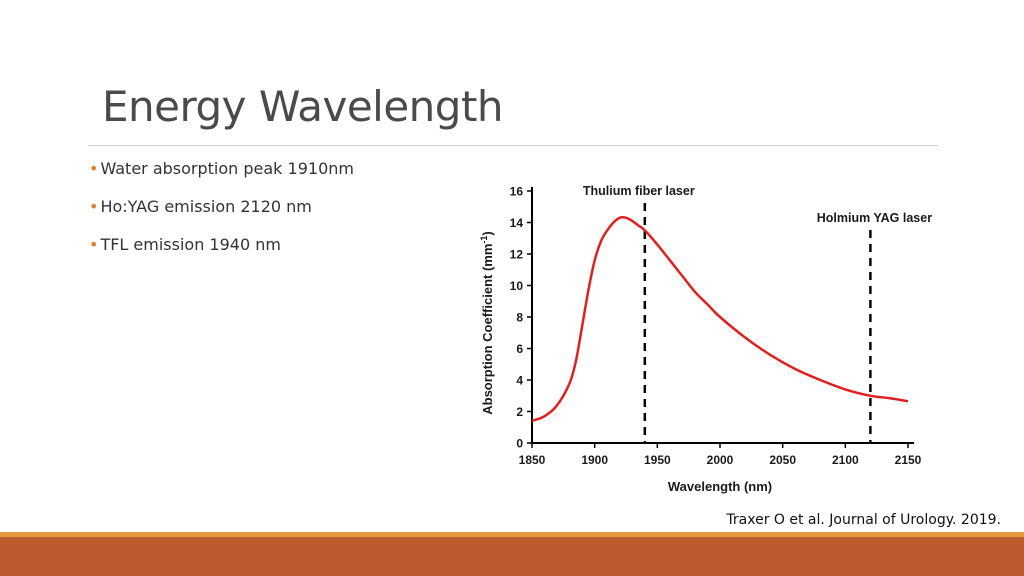  I want to click on absorption-curve, so click(720, 319).